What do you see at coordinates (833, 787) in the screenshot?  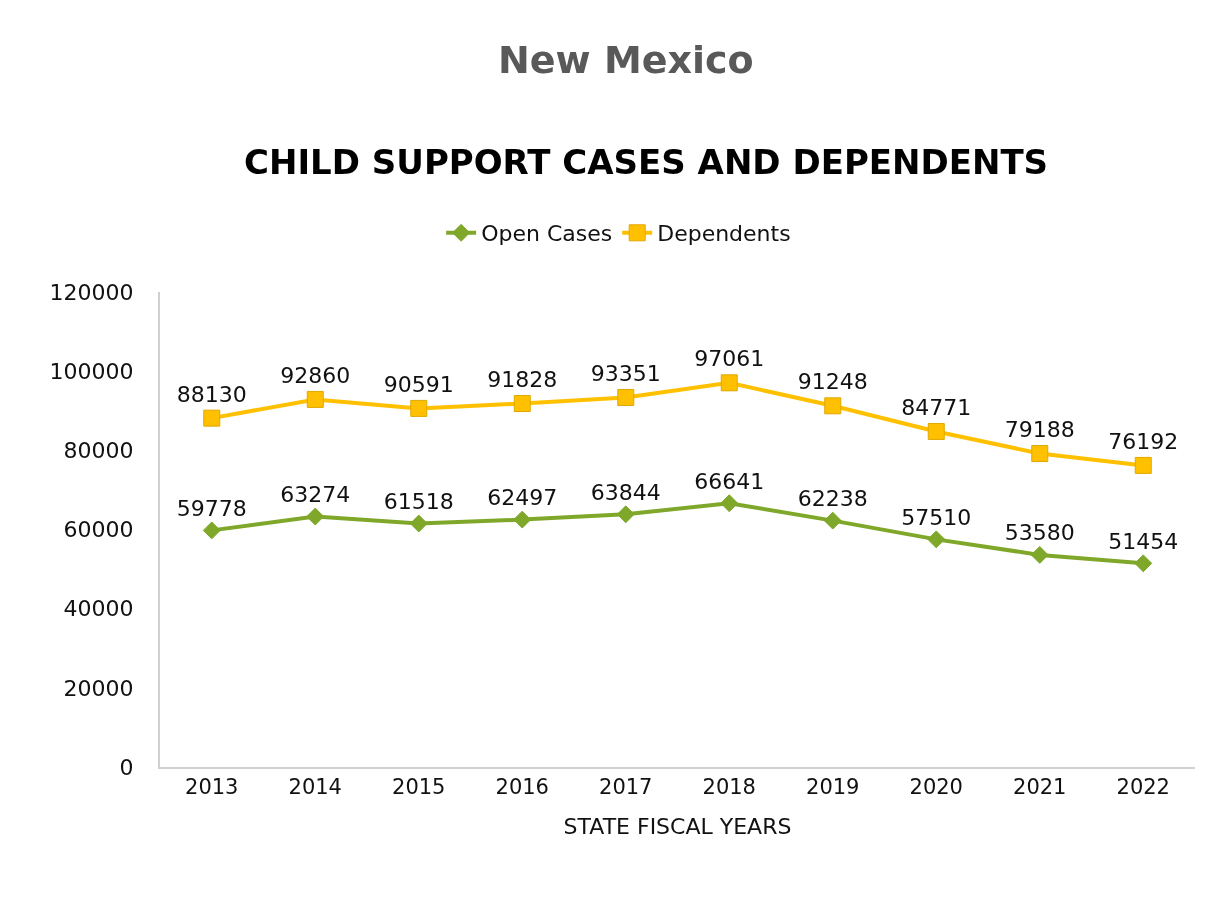 I see `x-tick-label: 2019` at bounding box center [833, 787].